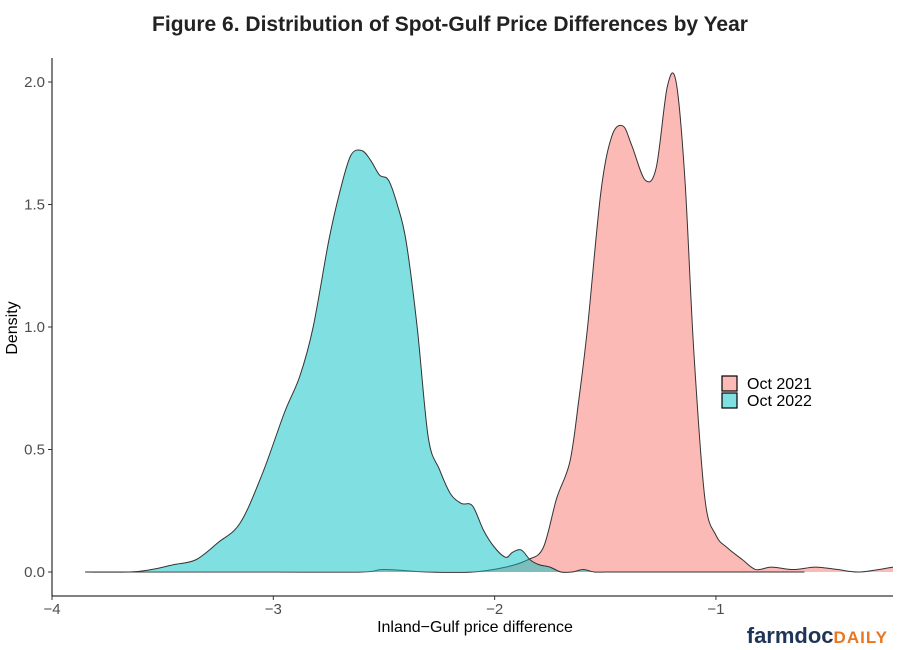 The width and height of the screenshot is (900, 650). What do you see at coordinates (12, 327) in the screenshot?
I see `y-axis-title: Density` at bounding box center [12, 327].